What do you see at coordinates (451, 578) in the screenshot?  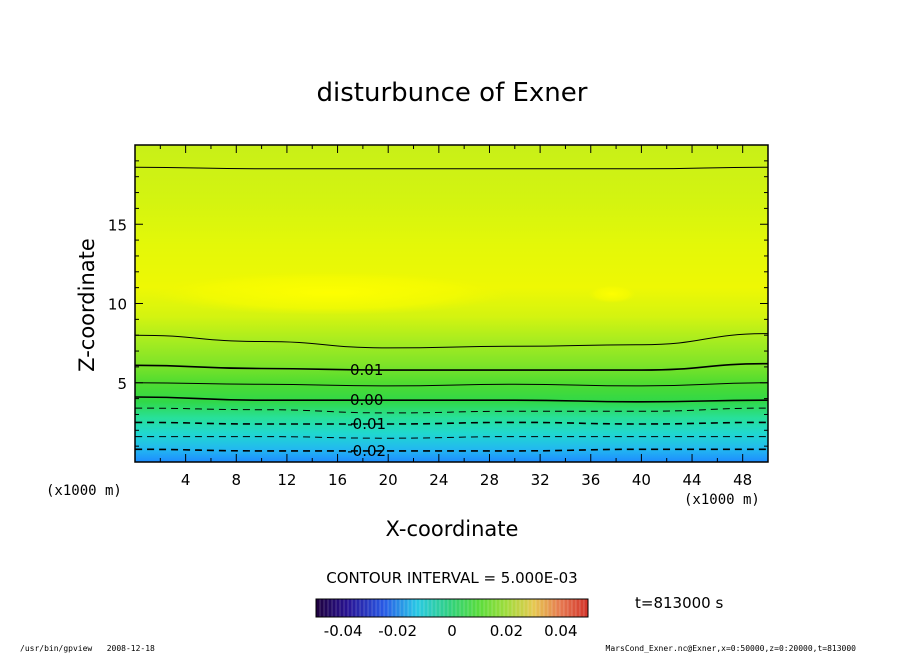 I see `contour-interval-label: CONTOUR INTERVAL = 5.000E-03` at bounding box center [451, 578].